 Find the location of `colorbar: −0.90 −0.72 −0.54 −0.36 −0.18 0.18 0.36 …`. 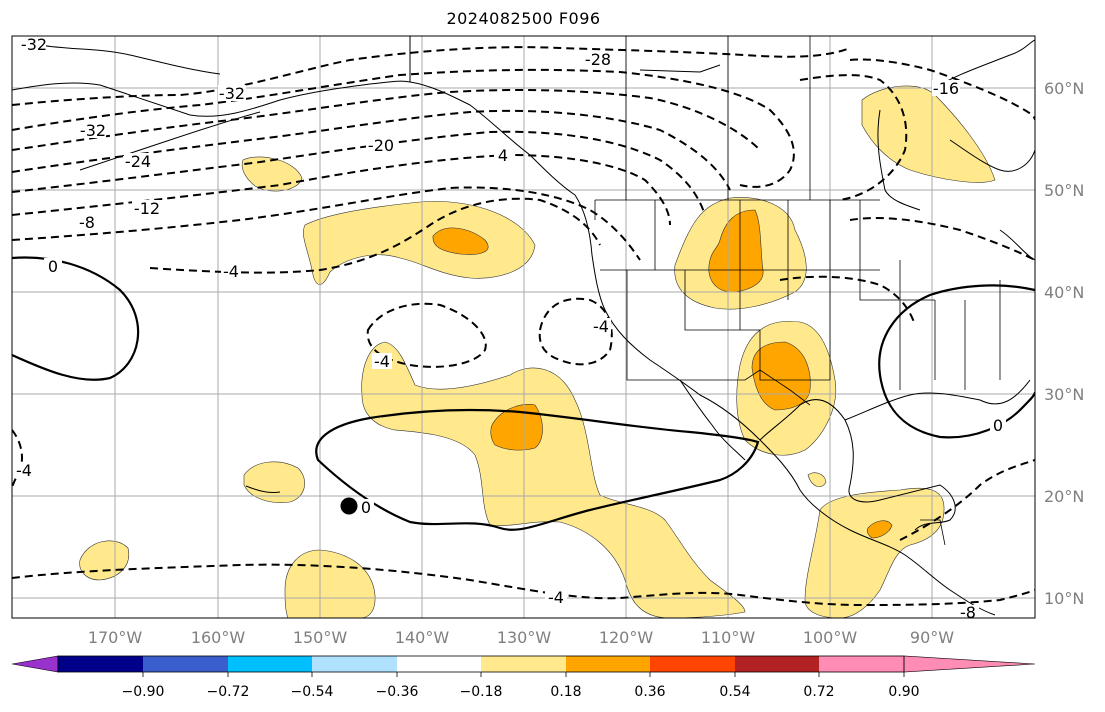

colorbar: −0.90 −0.72 −0.54 −0.36 −0.18 0.18 0.36 … is located at coordinates (523, 677).